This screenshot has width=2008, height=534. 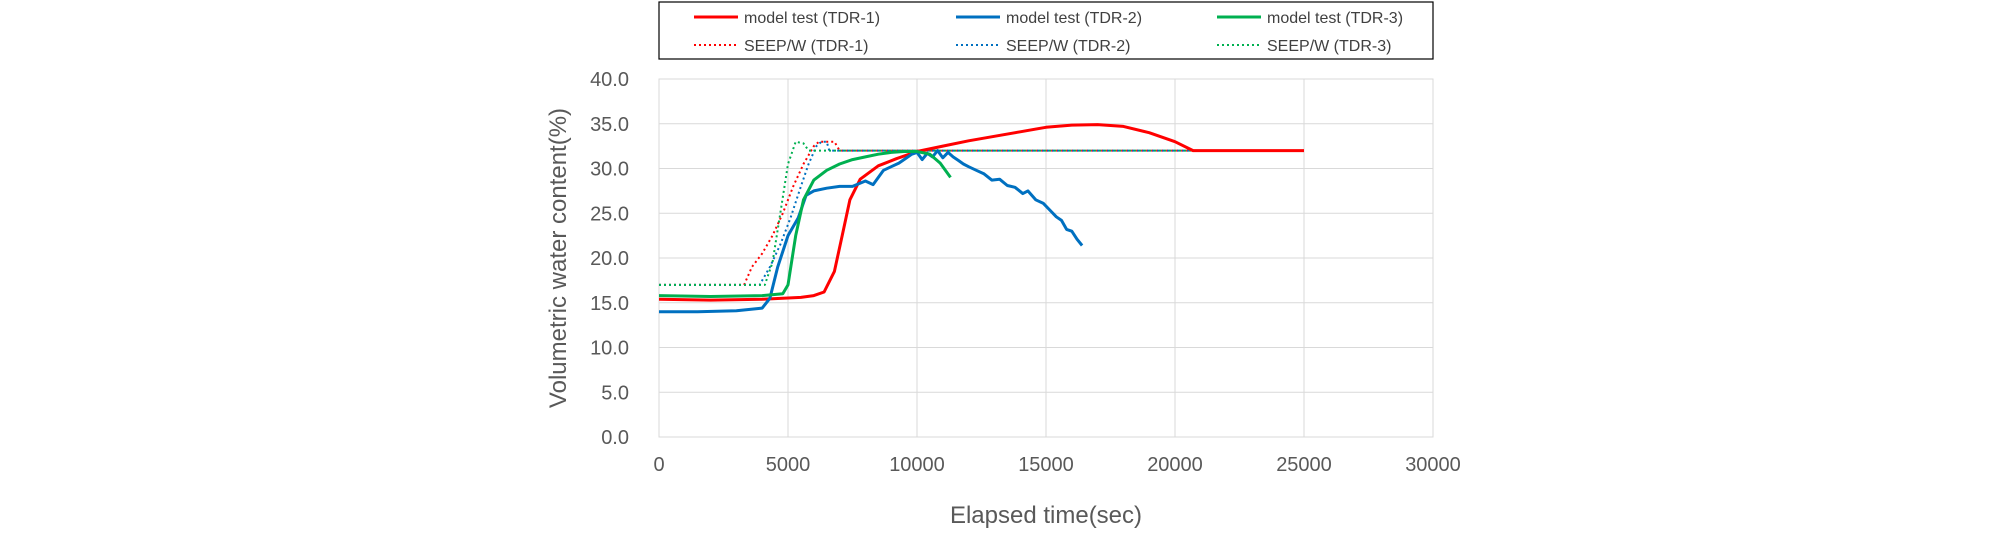 What do you see at coordinates (658, 465) in the screenshot?
I see `x-tick-label: 0` at bounding box center [658, 465].